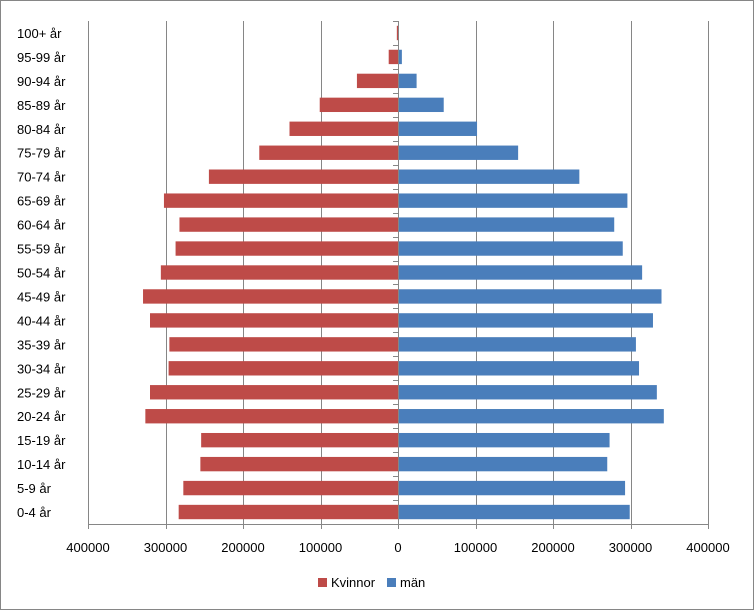  Describe the element at coordinates (41, 344) in the screenshot. I see `category-label-35-39-r: 35-39 år` at that location.